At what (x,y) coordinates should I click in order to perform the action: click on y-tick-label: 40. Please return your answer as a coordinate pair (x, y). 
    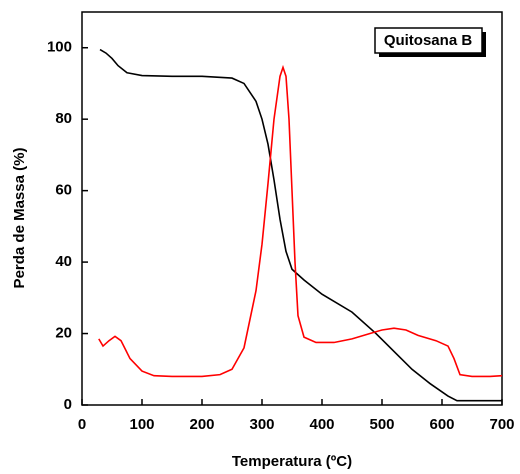
    Looking at the image, I should click on (63, 261).